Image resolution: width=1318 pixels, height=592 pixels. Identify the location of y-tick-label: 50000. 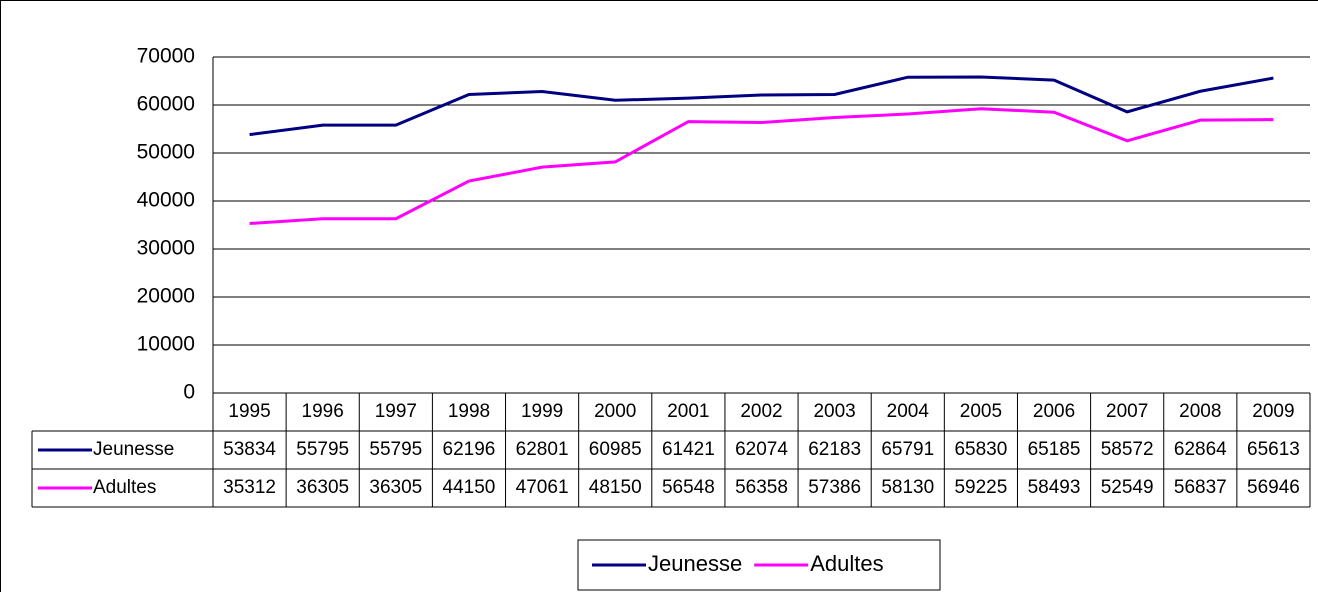
(166, 152).